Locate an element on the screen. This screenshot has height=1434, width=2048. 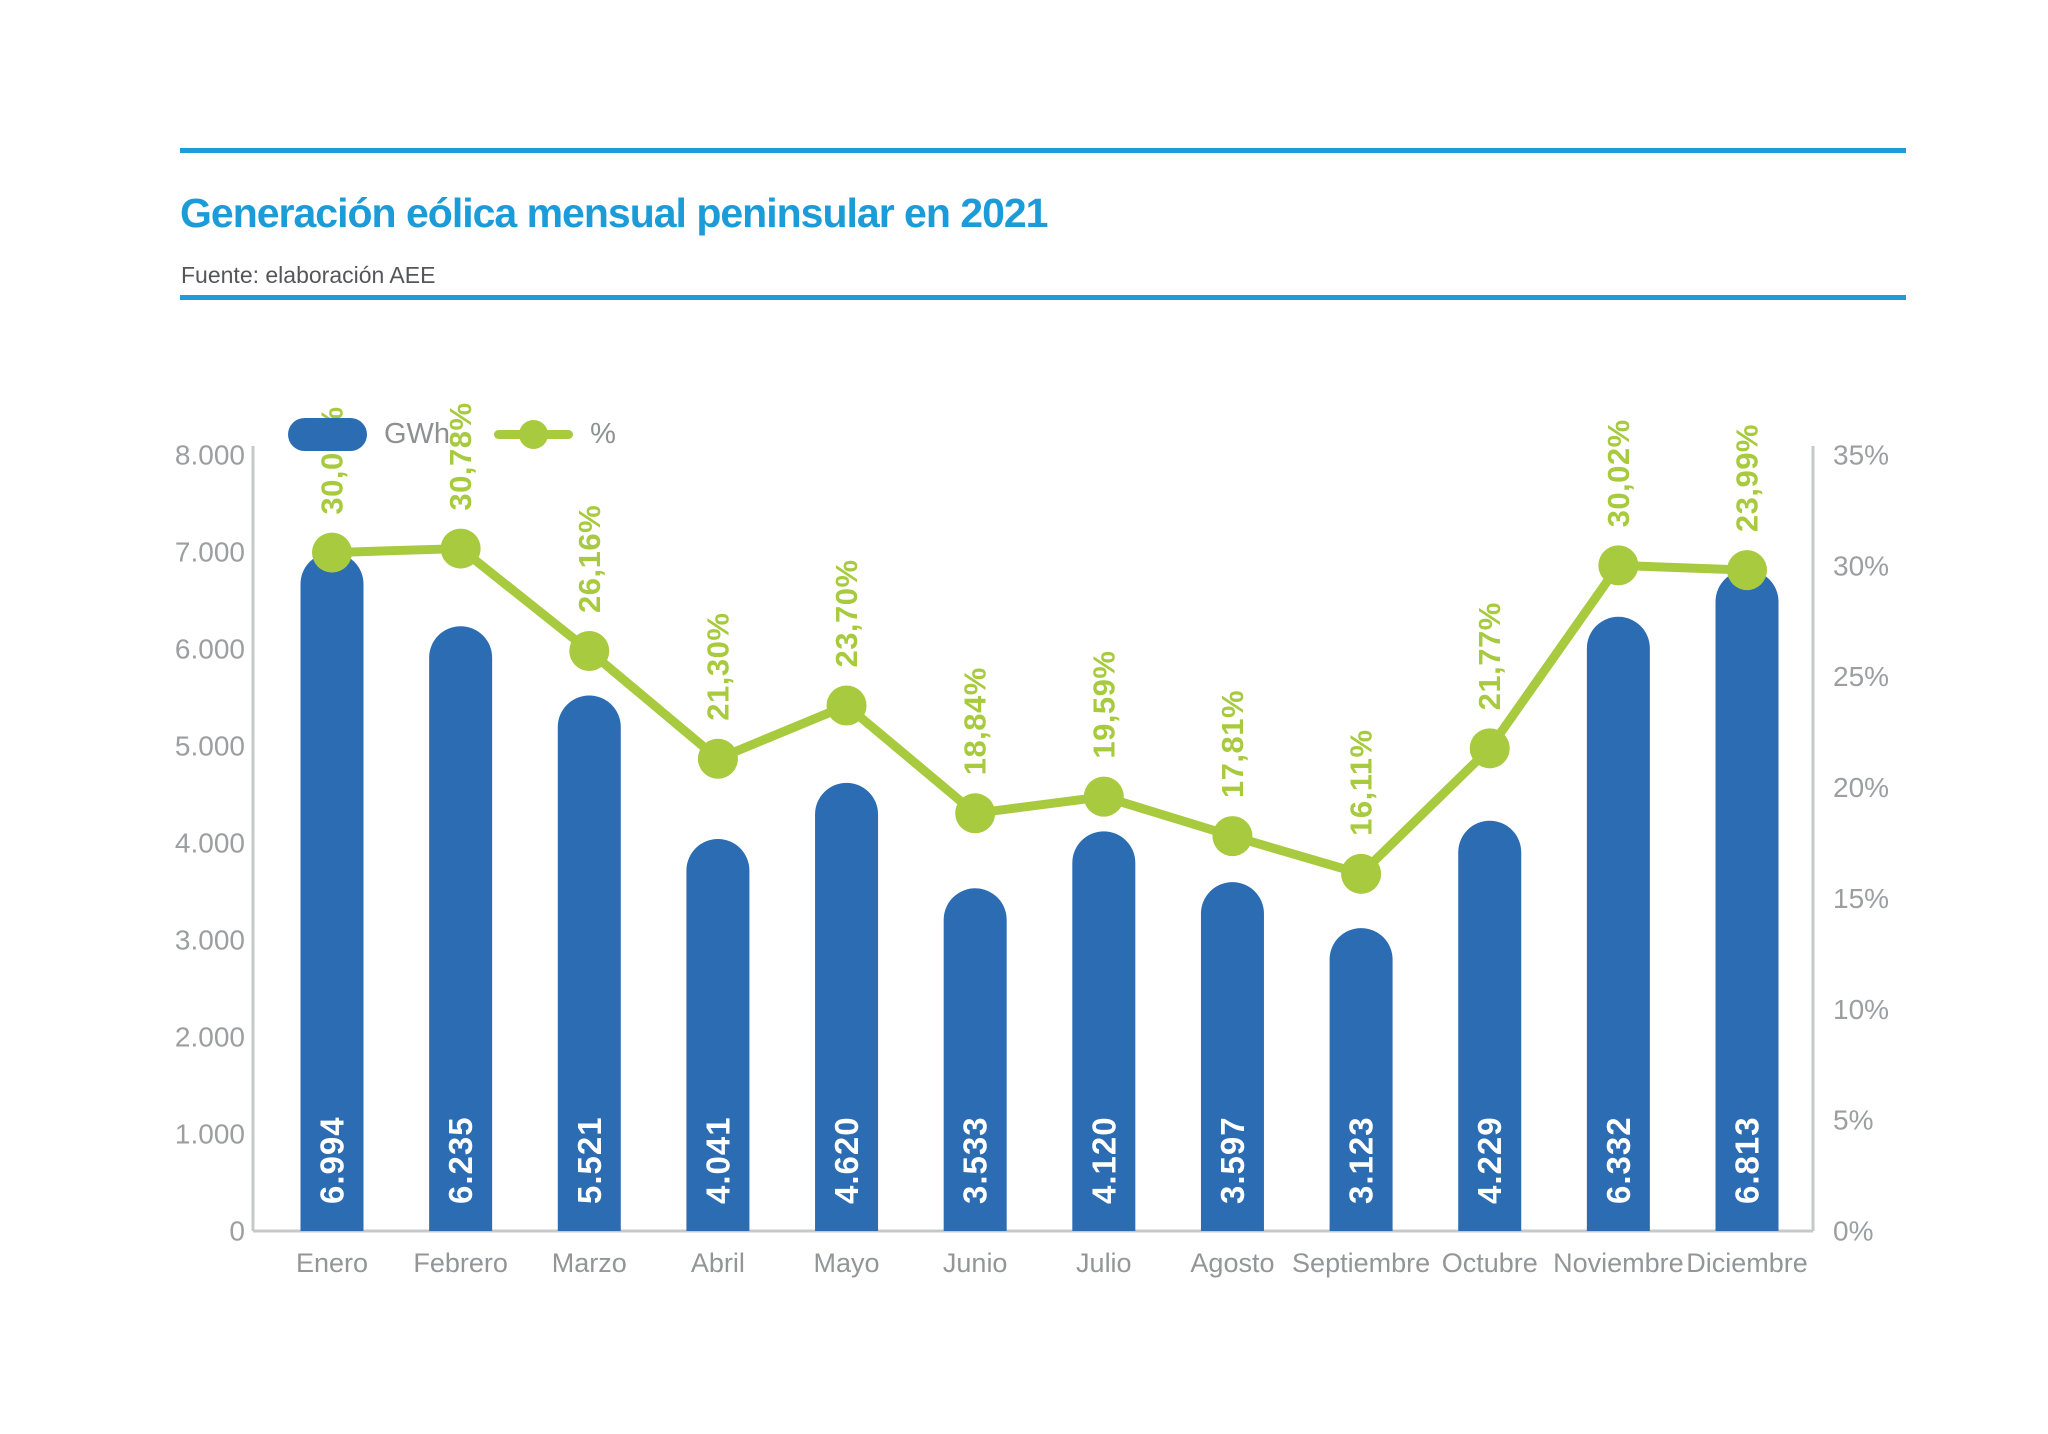
bar-value-label-mayo: 4.620 is located at coordinates (846, 1160).